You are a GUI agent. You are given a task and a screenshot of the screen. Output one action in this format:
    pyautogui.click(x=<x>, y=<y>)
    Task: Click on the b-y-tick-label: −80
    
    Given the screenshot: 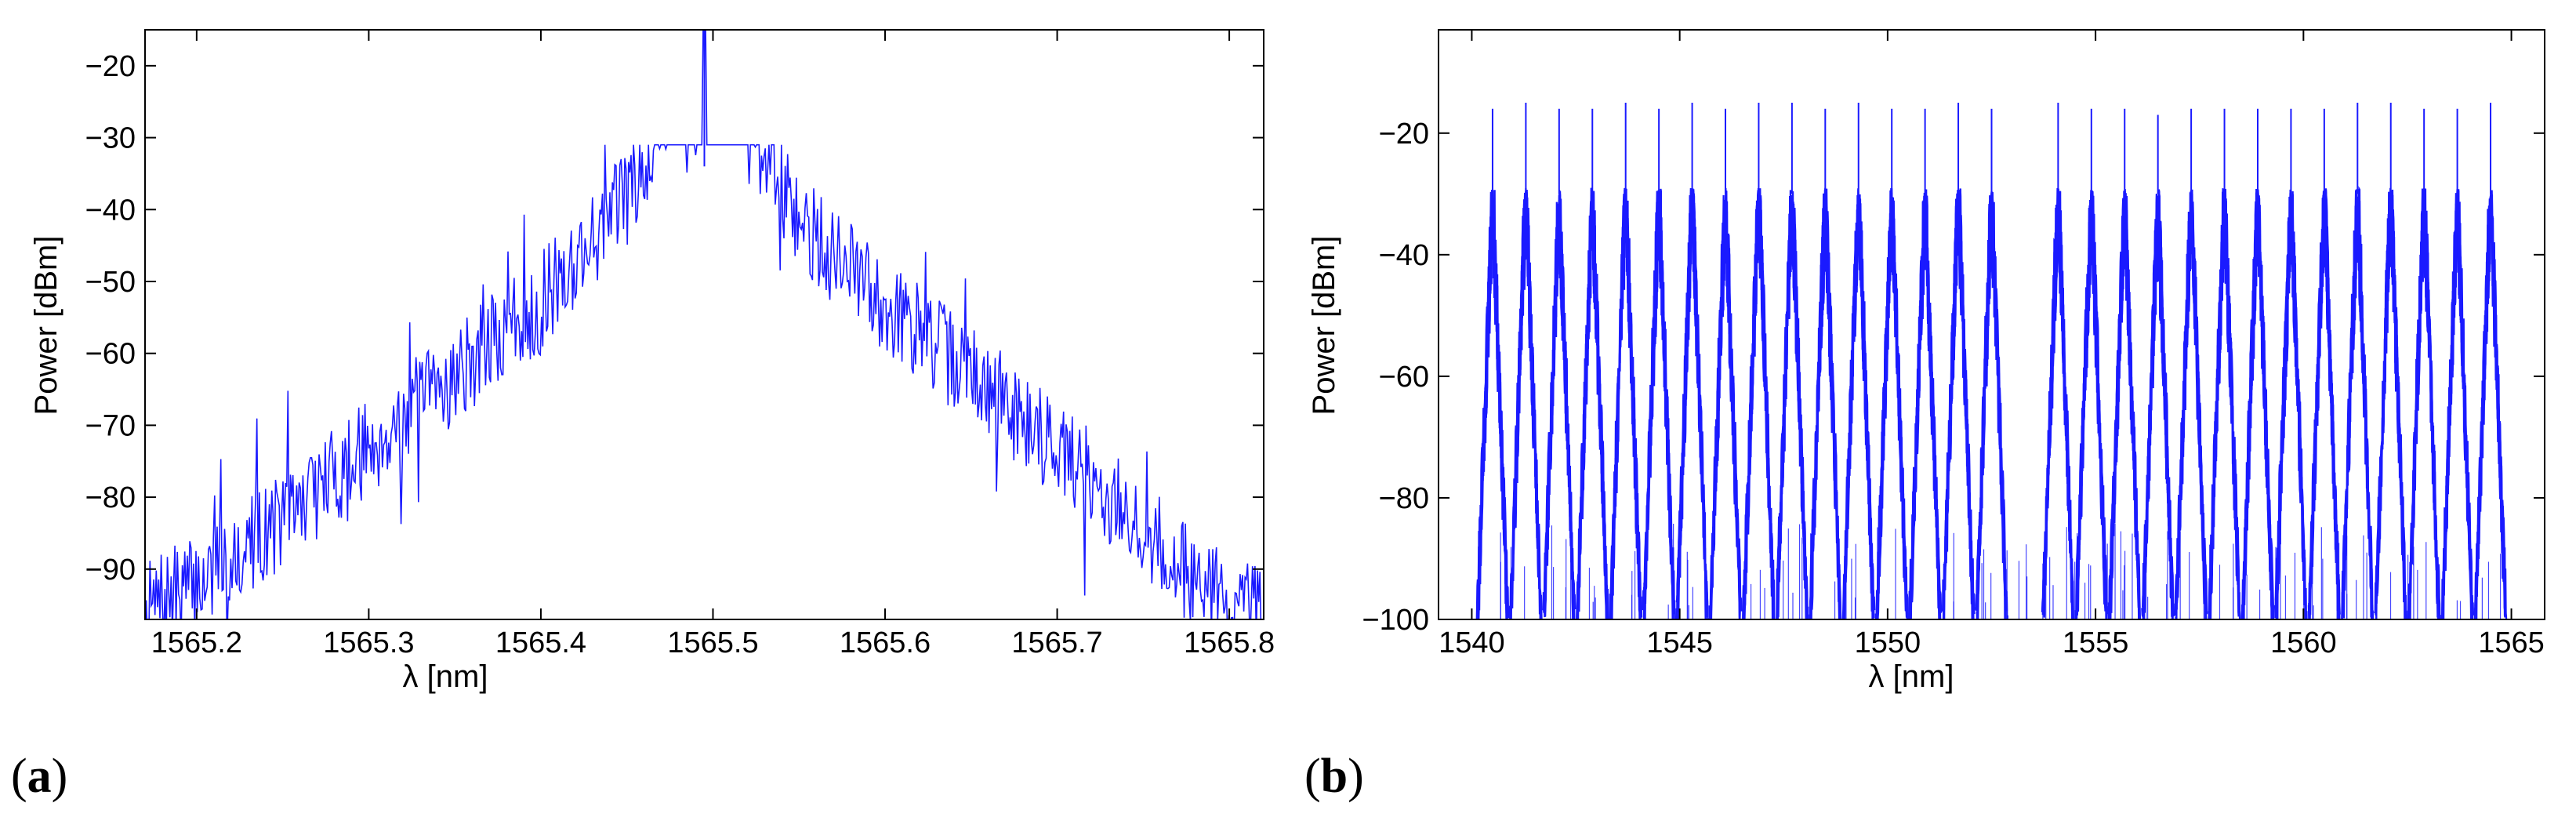 What is the action you would take?
    pyautogui.click(x=1404, y=498)
    